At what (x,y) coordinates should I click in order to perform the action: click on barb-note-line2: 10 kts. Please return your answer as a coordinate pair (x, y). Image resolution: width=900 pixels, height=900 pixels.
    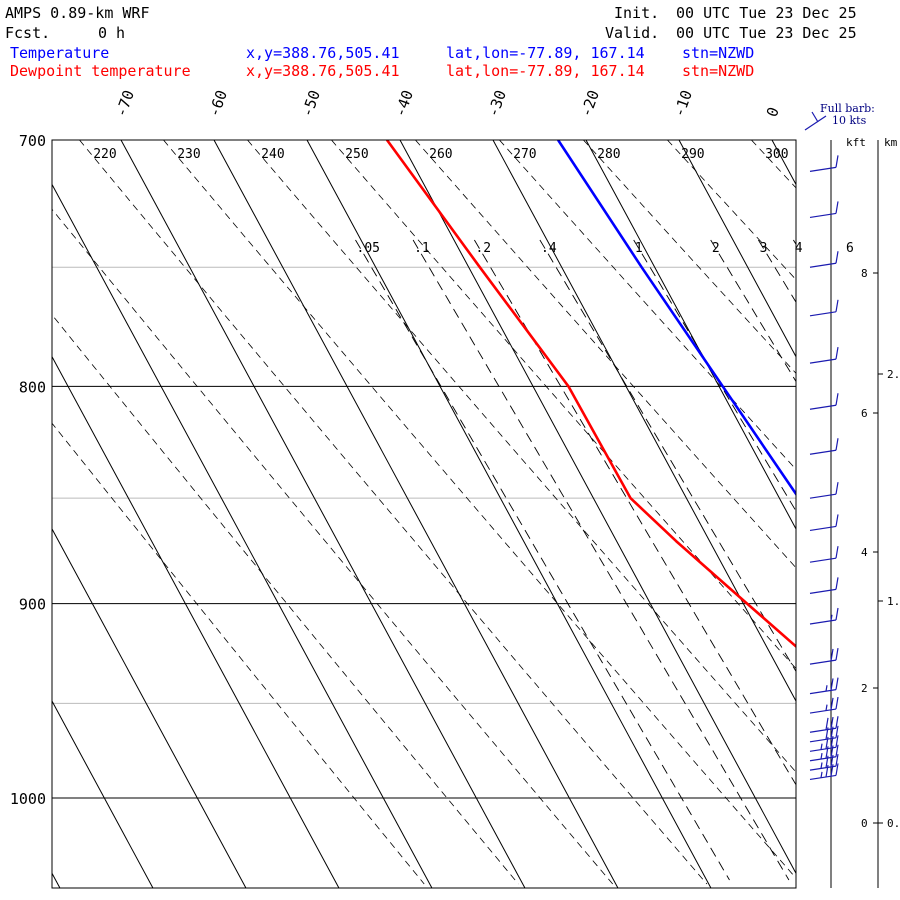
    Looking at the image, I should click on (849, 120).